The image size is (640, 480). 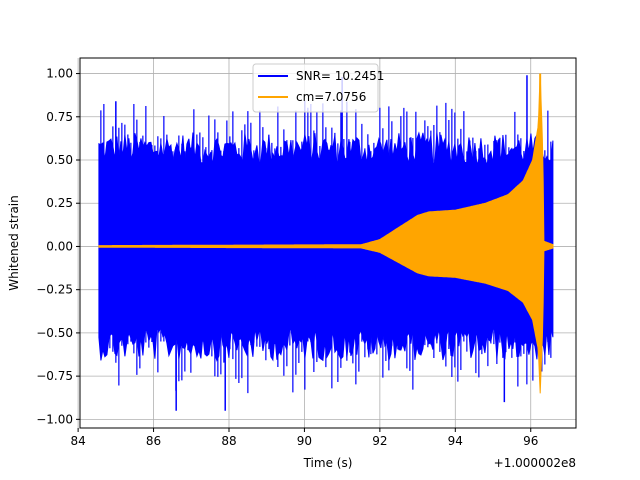 I want to click on y-tick-label: −0.50, so click(x=54, y=333).